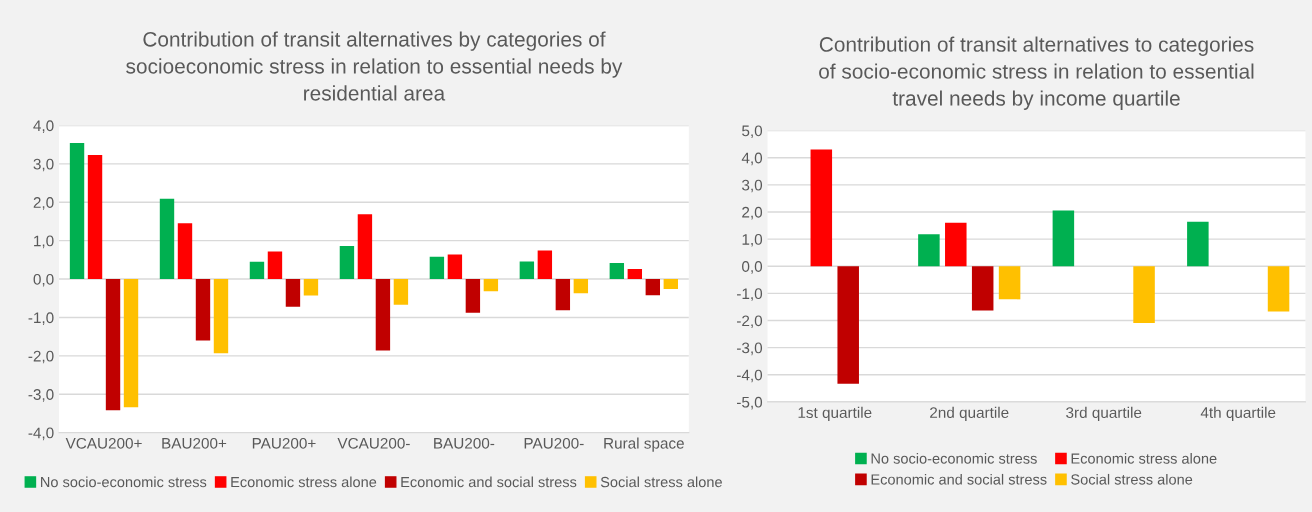 This screenshot has height=512, width=1312. What do you see at coordinates (969, 414) in the screenshot?
I see `x-tick-label: 2nd quartile` at bounding box center [969, 414].